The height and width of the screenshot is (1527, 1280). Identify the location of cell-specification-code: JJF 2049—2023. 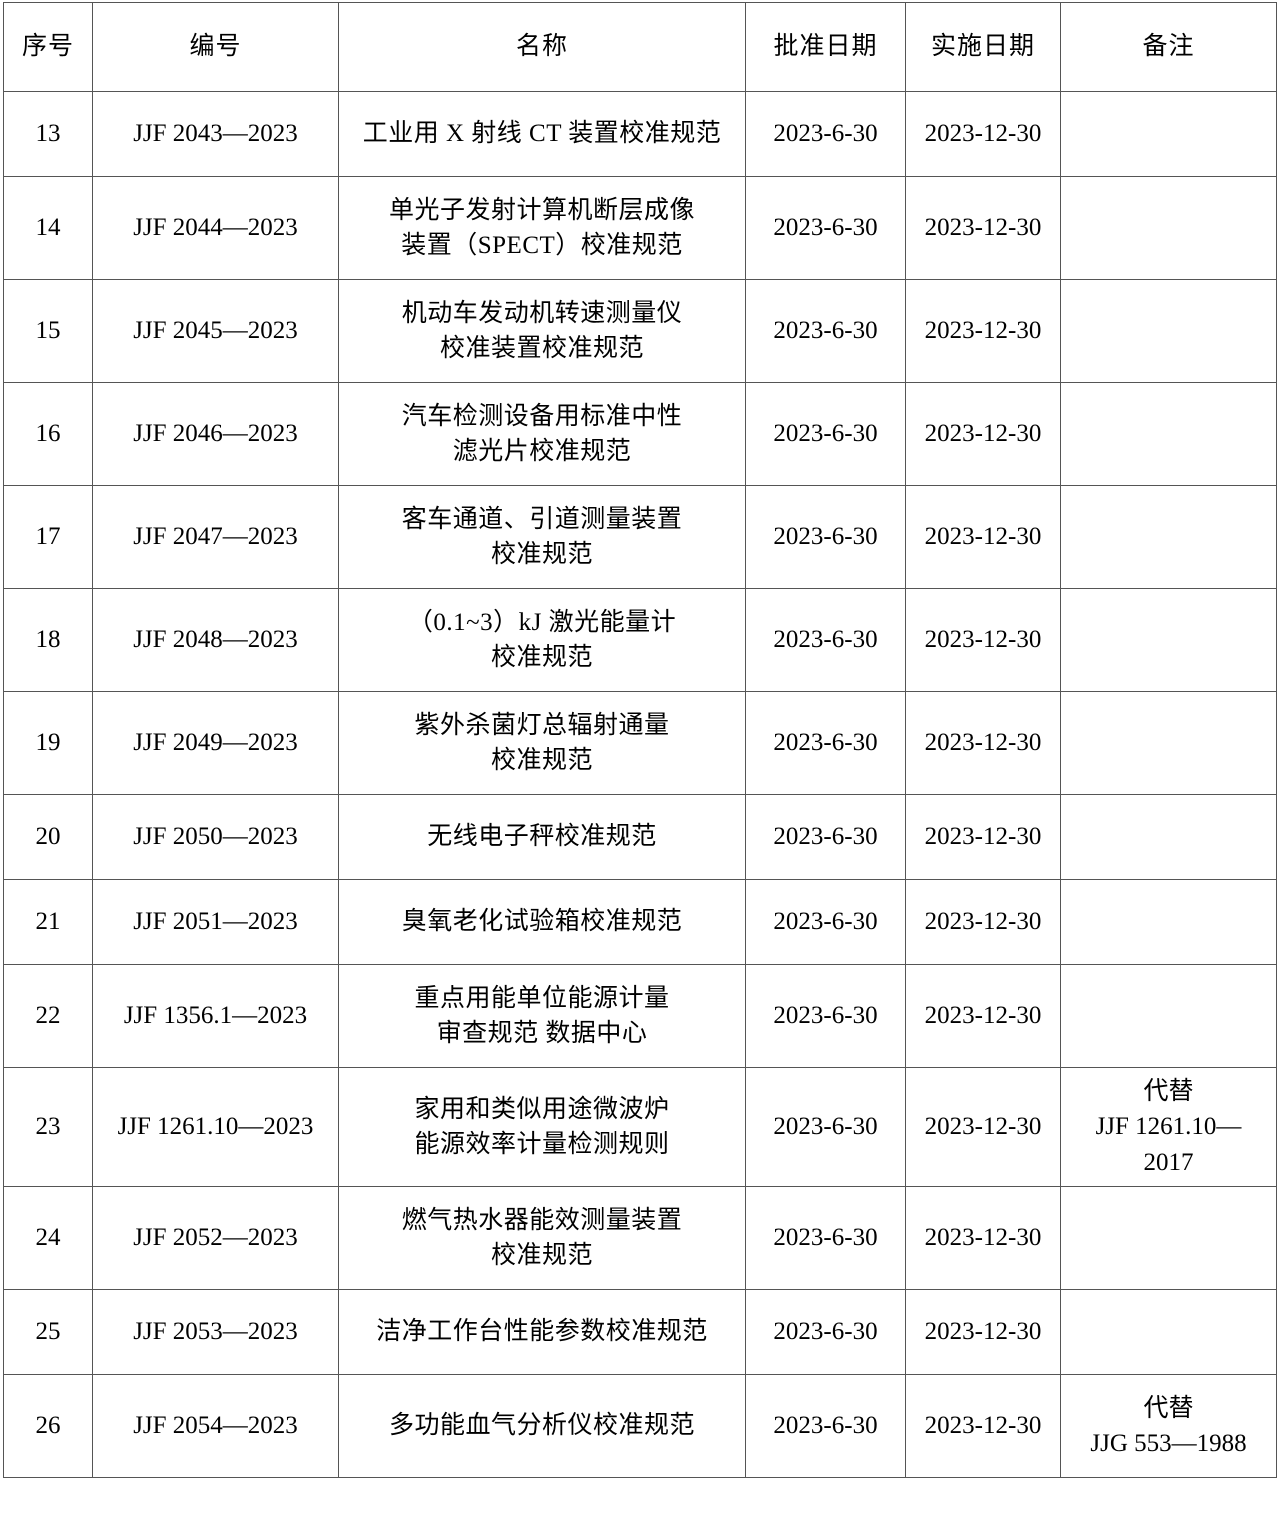
(215, 743).